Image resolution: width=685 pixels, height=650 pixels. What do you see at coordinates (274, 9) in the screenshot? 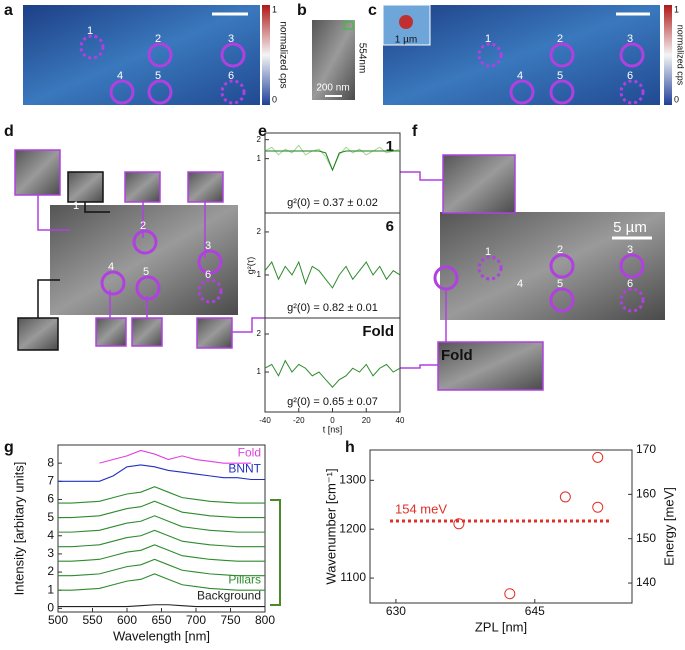
I see `colorbar-max: 1` at bounding box center [274, 9].